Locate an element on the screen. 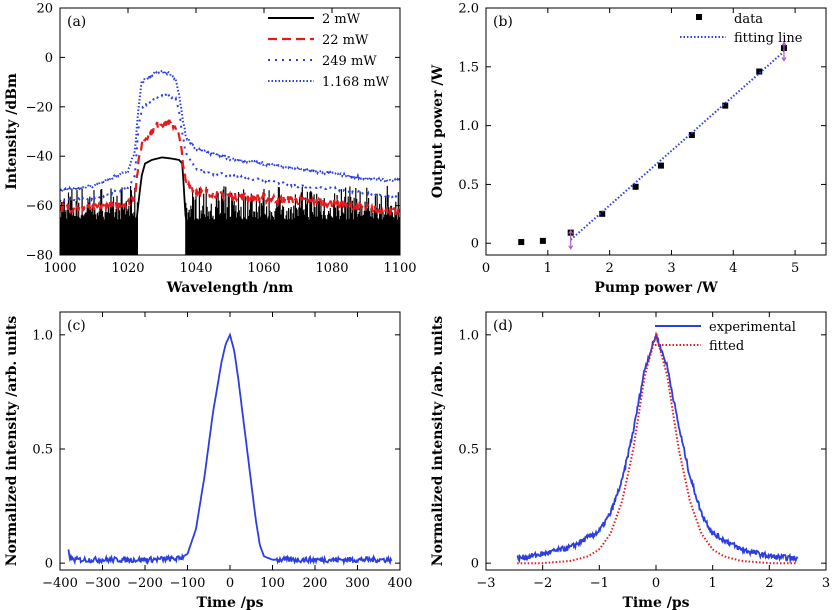 The height and width of the screenshot is (610, 832). x-tick-label: −3 is located at coordinates (485, 583).